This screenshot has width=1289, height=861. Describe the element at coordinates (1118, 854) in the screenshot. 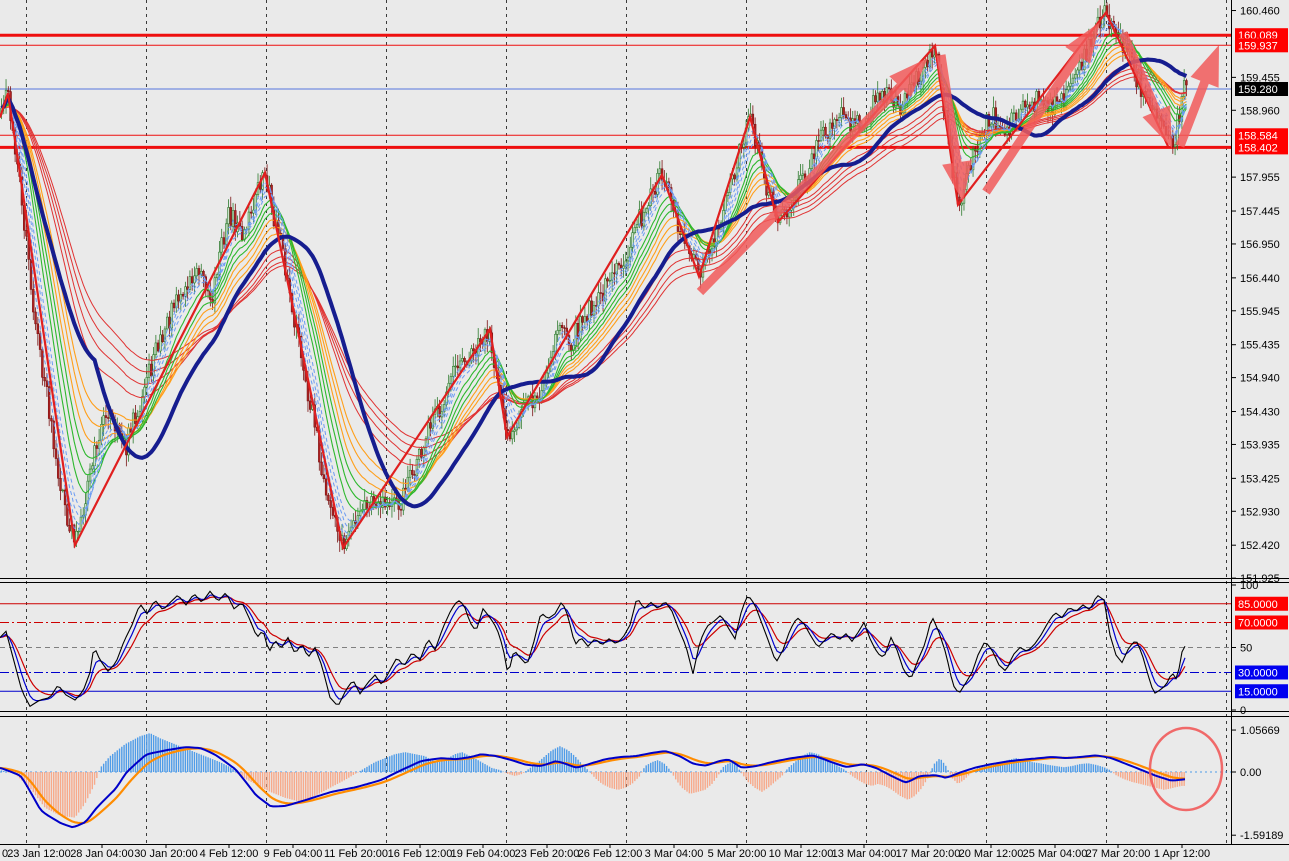

I see `time-tick-label: 27 Mar 20:00` at that location.